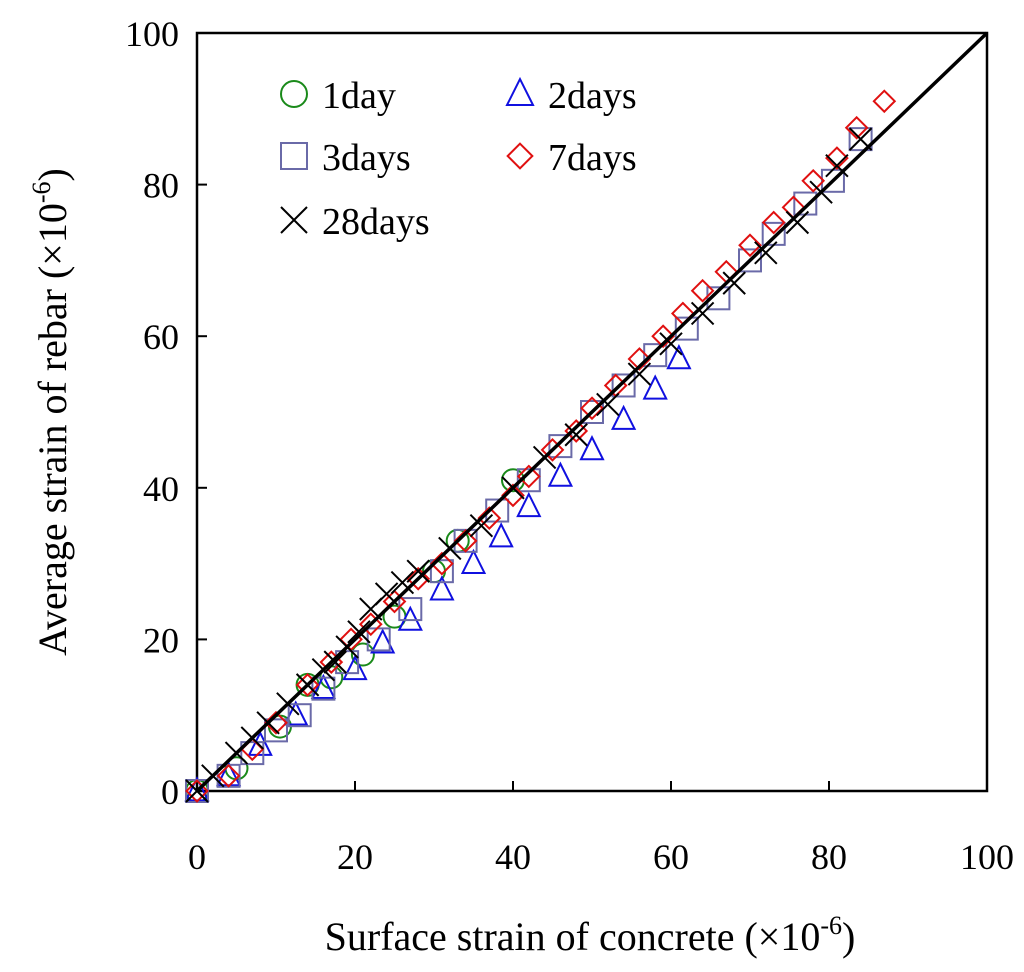 Image resolution: width=1024 pixels, height=972 pixels. What do you see at coordinates (359, 96) in the screenshot?
I see `legend-label: 1day` at bounding box center [359, 96].